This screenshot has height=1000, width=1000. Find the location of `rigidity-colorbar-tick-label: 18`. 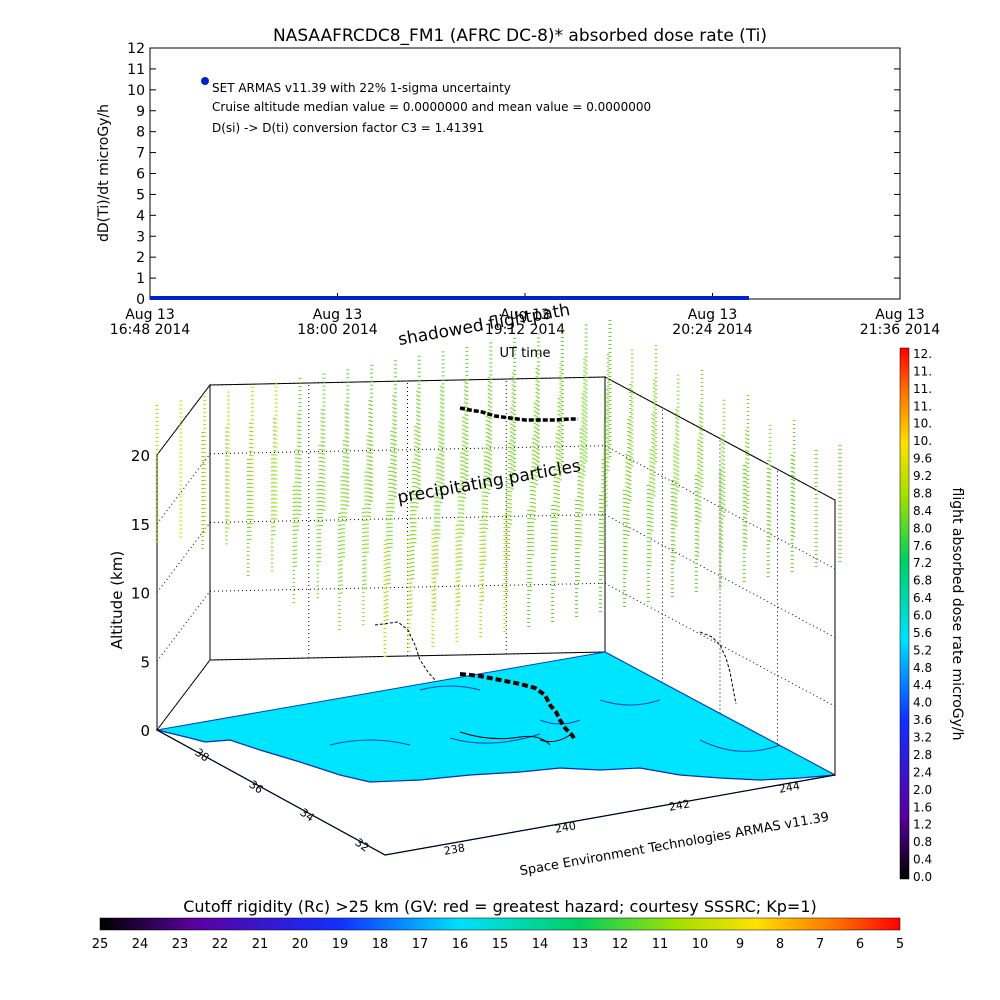

rigidity-colorbar-tick-label: 18 is located at coordinates (380, 944).